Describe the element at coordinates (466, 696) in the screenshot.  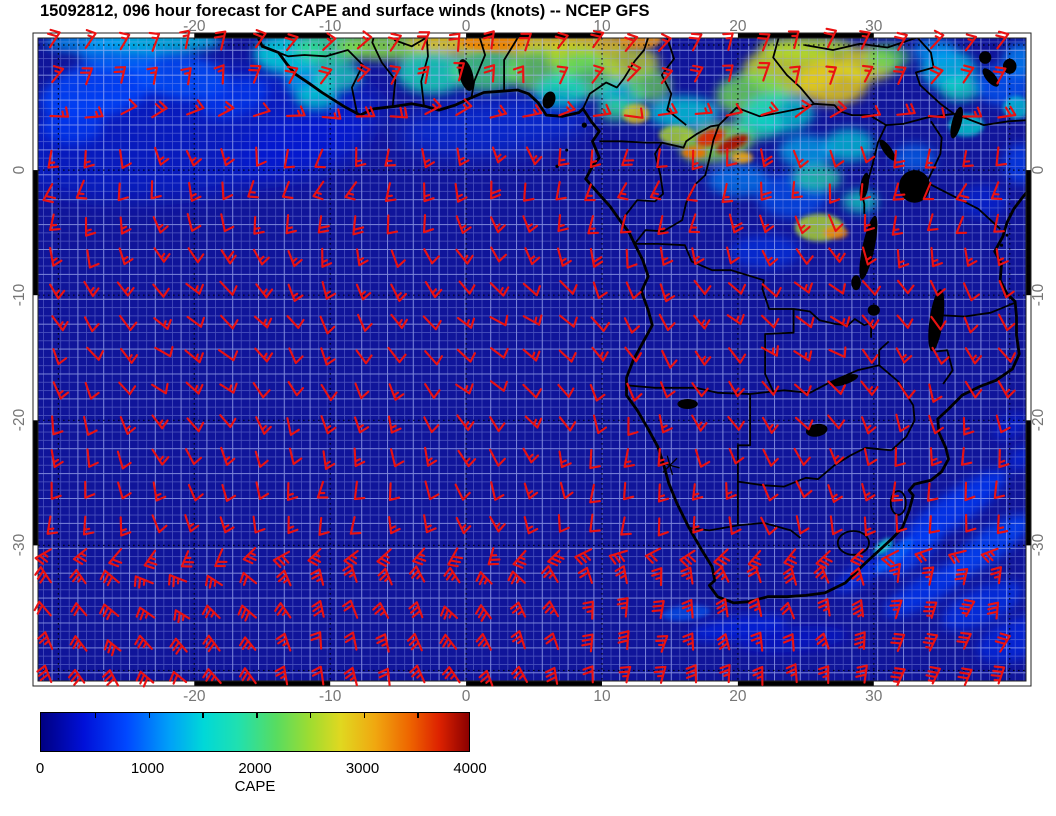
I see `axis-tick-label: 0` at that location.